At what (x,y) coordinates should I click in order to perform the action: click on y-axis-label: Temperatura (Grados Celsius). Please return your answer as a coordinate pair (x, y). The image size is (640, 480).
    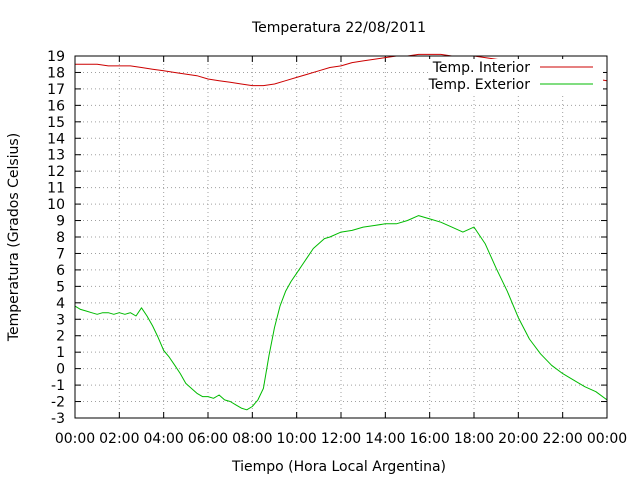
    Looking at the image, I should click on (14, 237).